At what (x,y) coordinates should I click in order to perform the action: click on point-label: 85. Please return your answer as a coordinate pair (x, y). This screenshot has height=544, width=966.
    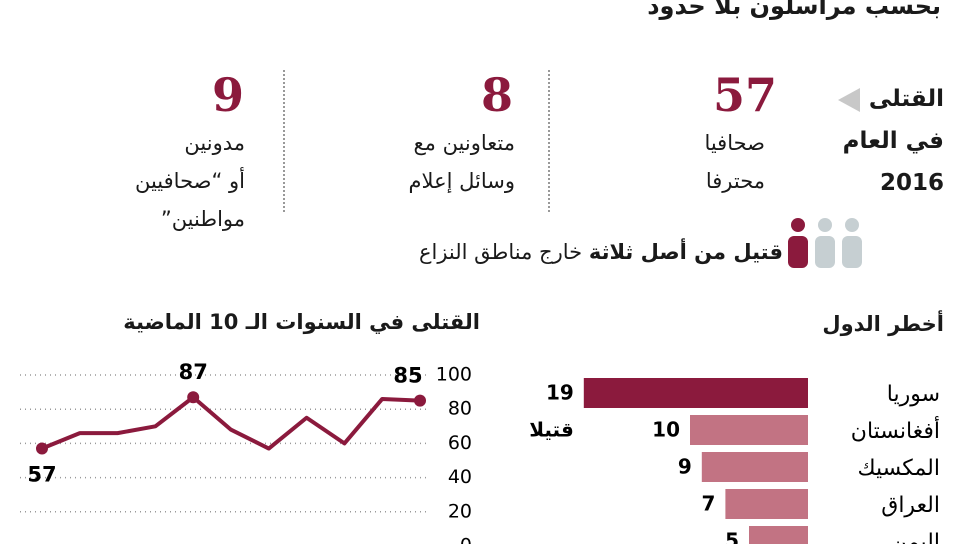
    Looking at the image, I should click on (407, 376).